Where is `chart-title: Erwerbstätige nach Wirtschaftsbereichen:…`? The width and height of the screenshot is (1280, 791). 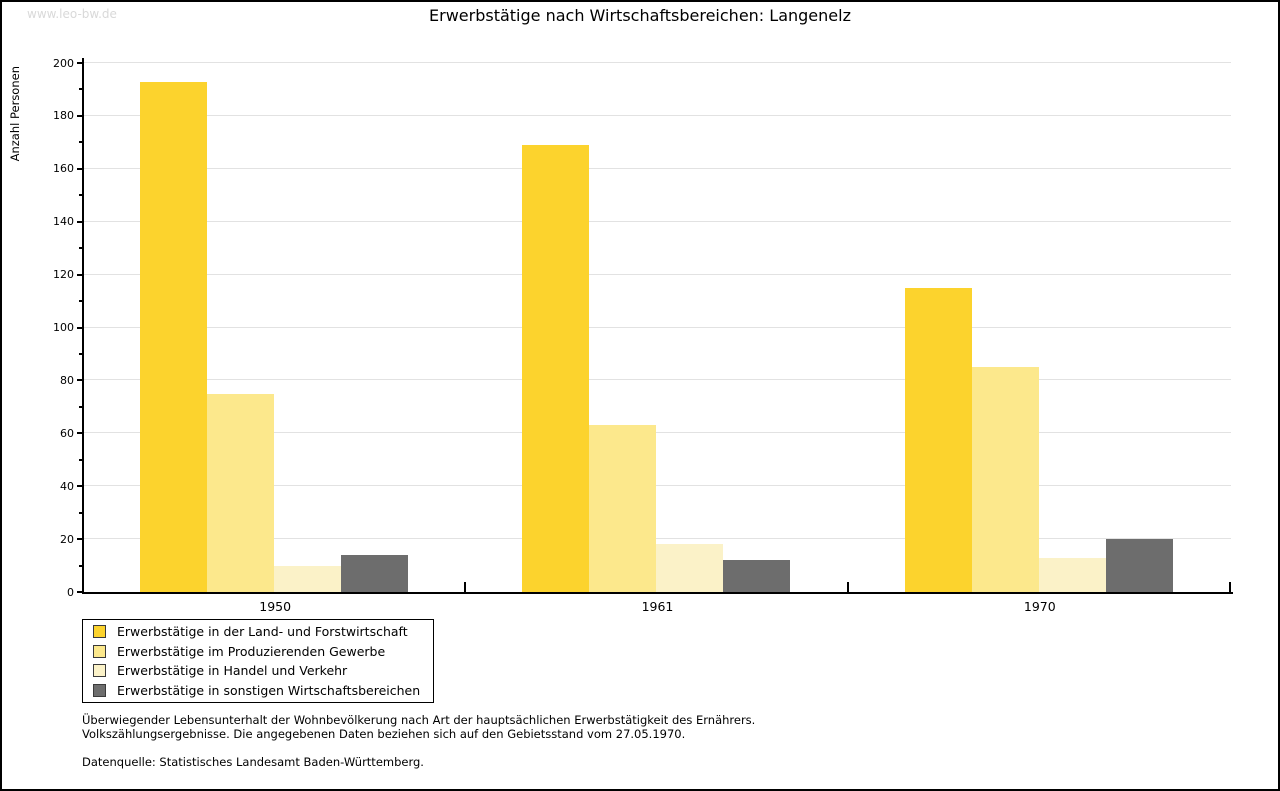 chart-title: Erwerbstätige nach Wirtschaftsbereichen:… is located at coordinates (640, 15).